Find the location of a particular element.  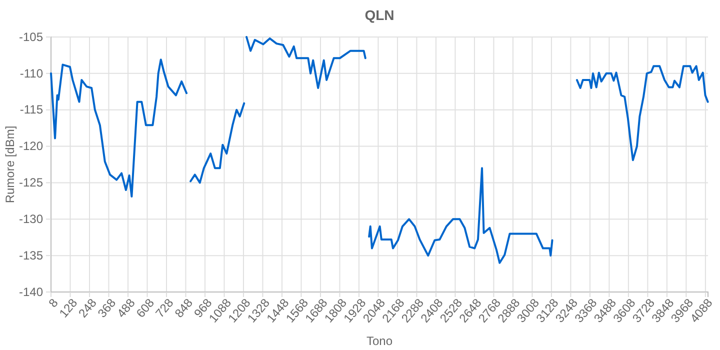

y-tick-label: -105 is located at coordinates (31, 37).